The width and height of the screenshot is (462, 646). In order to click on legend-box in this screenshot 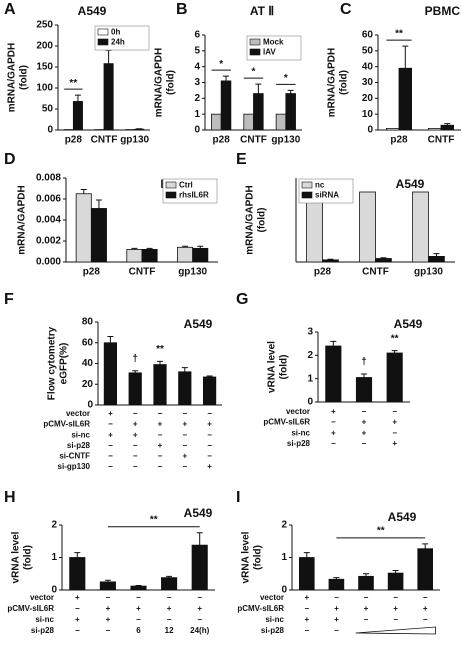, I will do `click(122, 38)`.